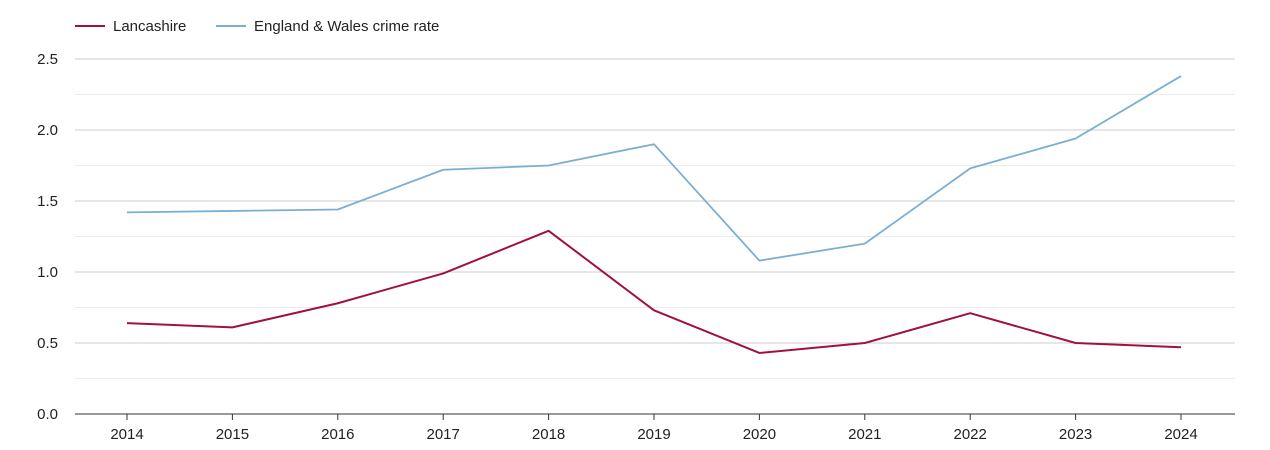 This screenshot has width=1270, height=450. I want to click on x-tick-label: 2014, so click(126, 434).